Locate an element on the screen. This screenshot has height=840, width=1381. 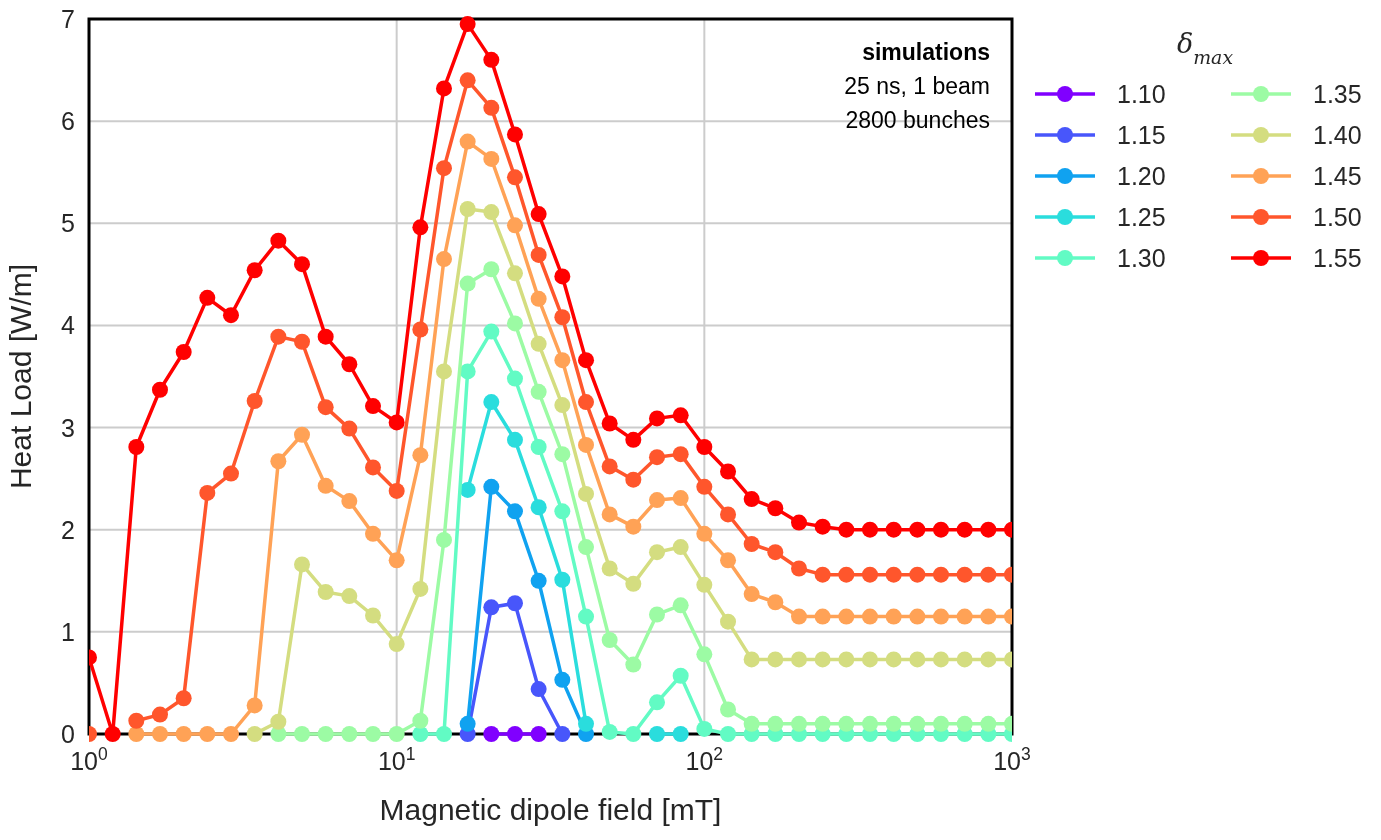
y-tick-label: 5 is located at coordinates (68, 223).